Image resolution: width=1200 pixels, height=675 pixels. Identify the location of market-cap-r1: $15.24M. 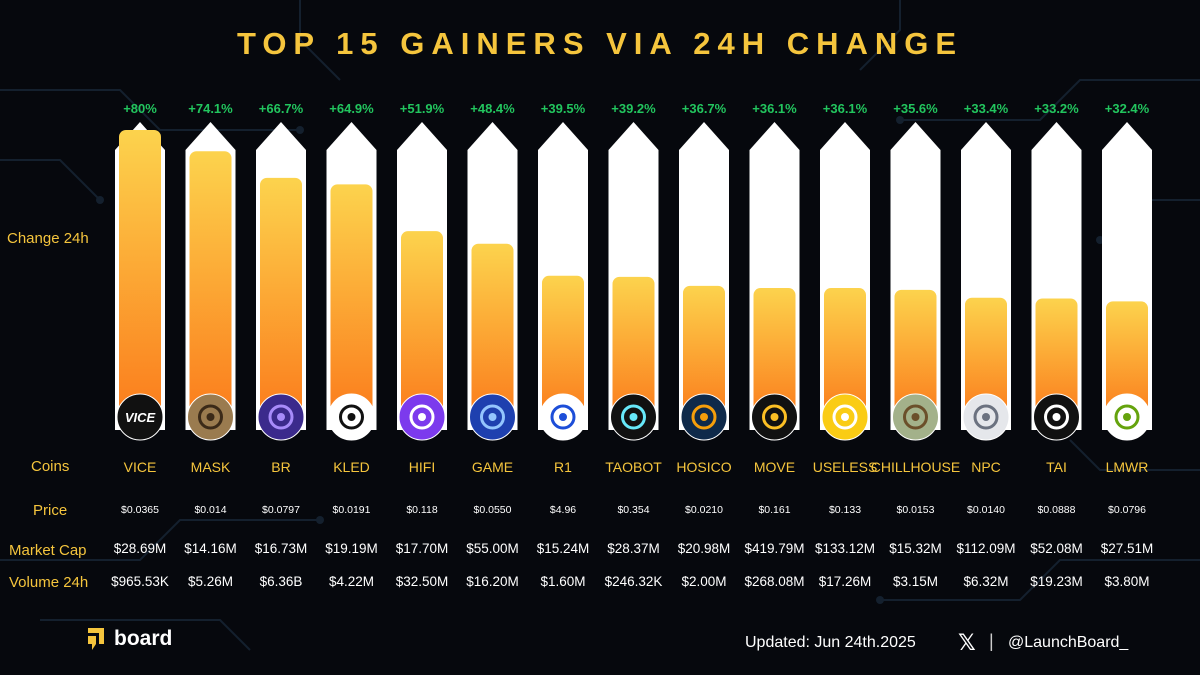
(563, 548).